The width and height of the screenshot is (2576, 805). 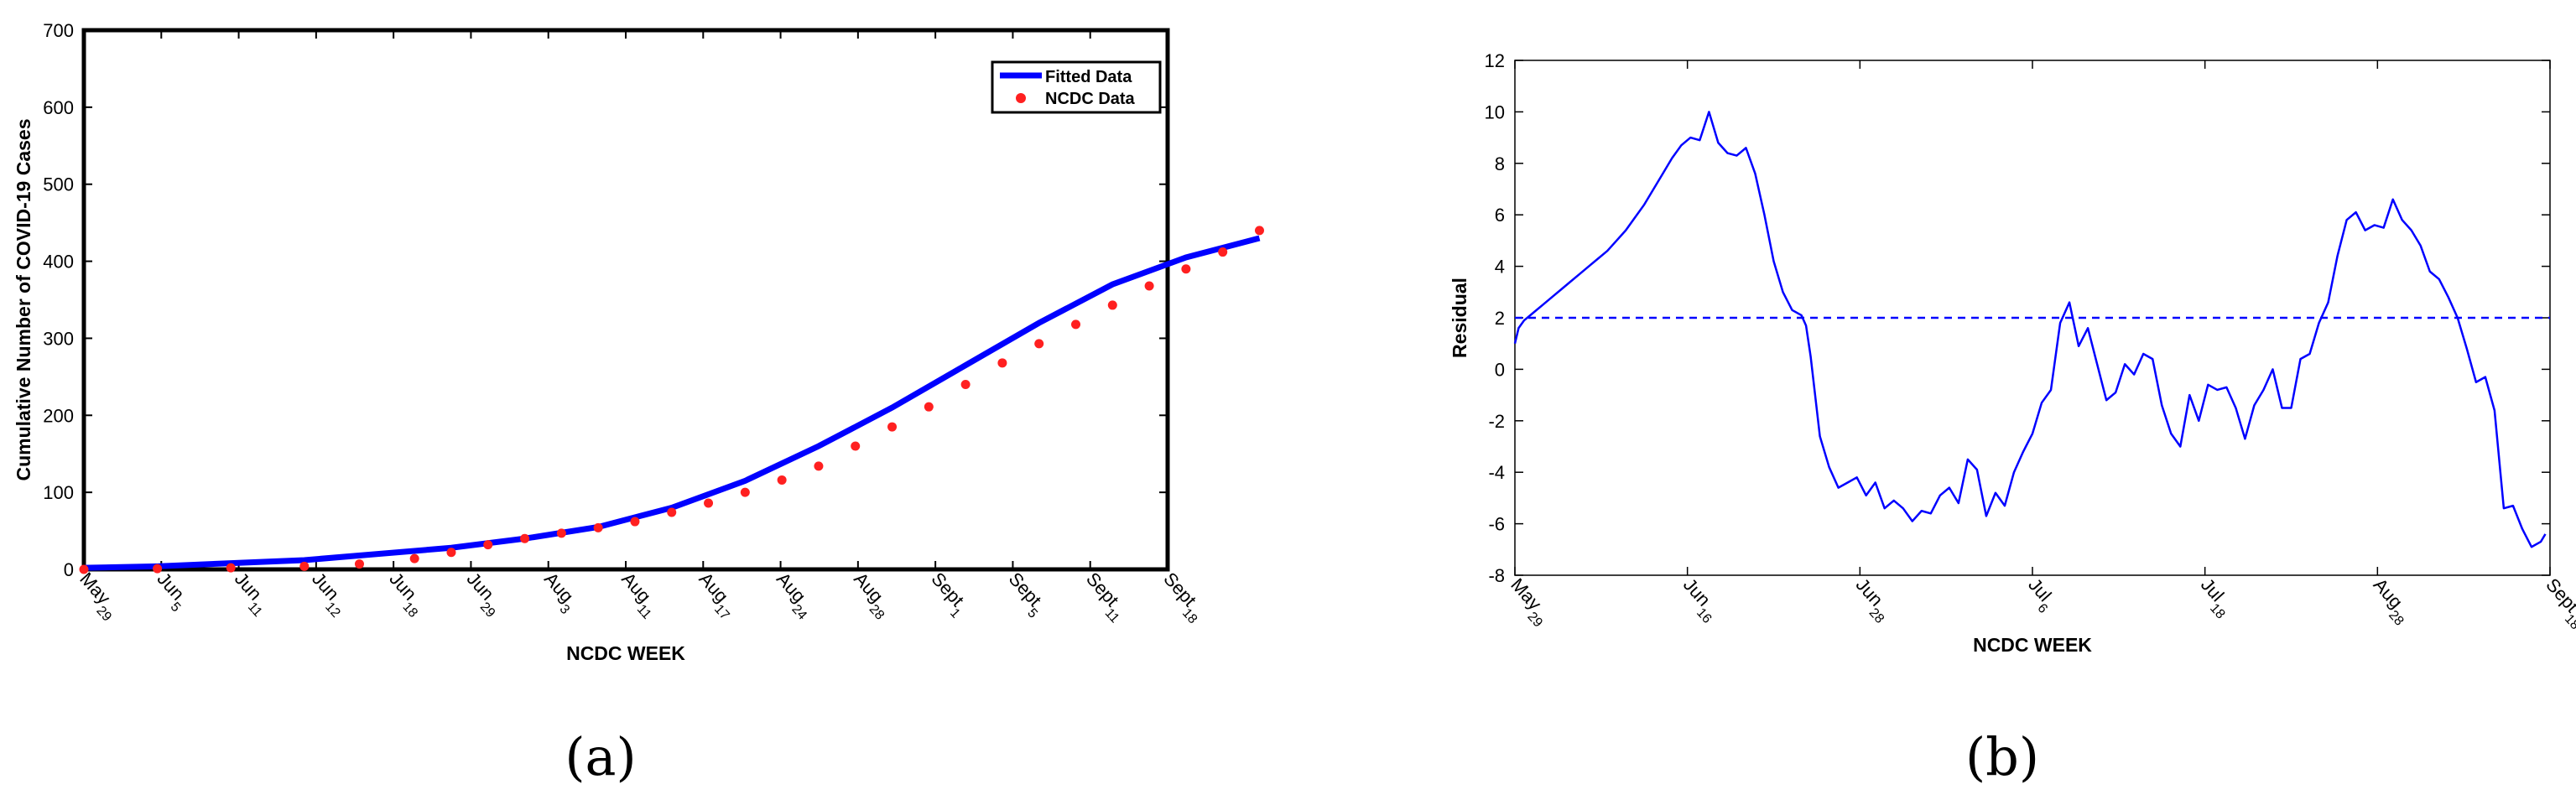 I want to click on y-tick-label: 2, so click(x=1500, y=318).